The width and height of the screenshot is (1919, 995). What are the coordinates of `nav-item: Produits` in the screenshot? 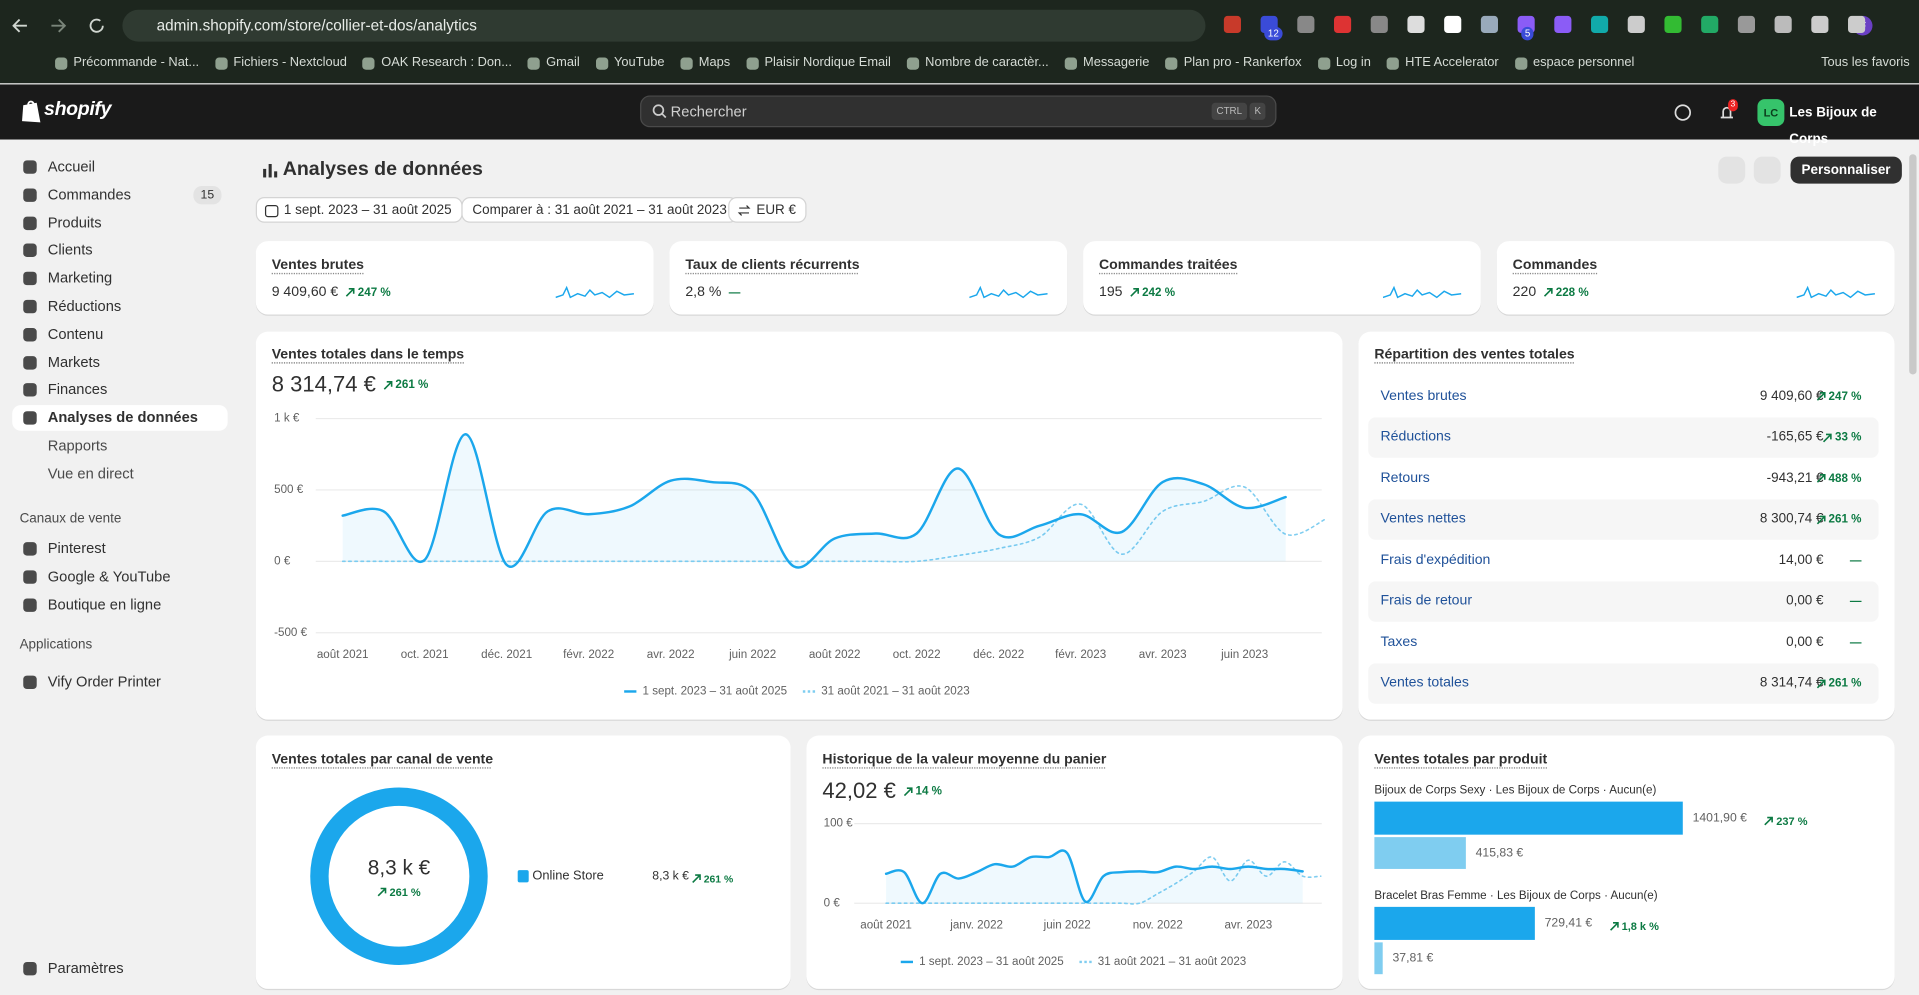 It's located at (119, 223).